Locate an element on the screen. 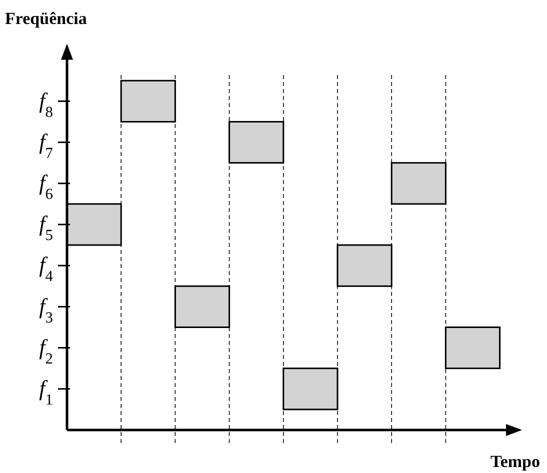 This screenshot has height=473, width=547. y-axis-title: Freqüência is located at coordinates (46, 18).